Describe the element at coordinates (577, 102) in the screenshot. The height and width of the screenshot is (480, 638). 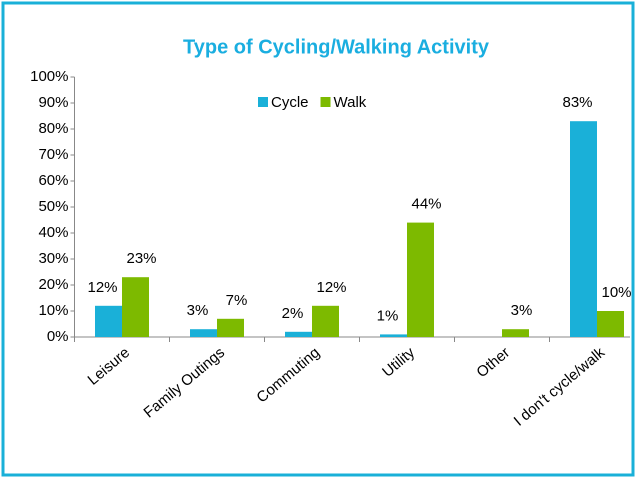
I see `data-label: 83%` at that location.